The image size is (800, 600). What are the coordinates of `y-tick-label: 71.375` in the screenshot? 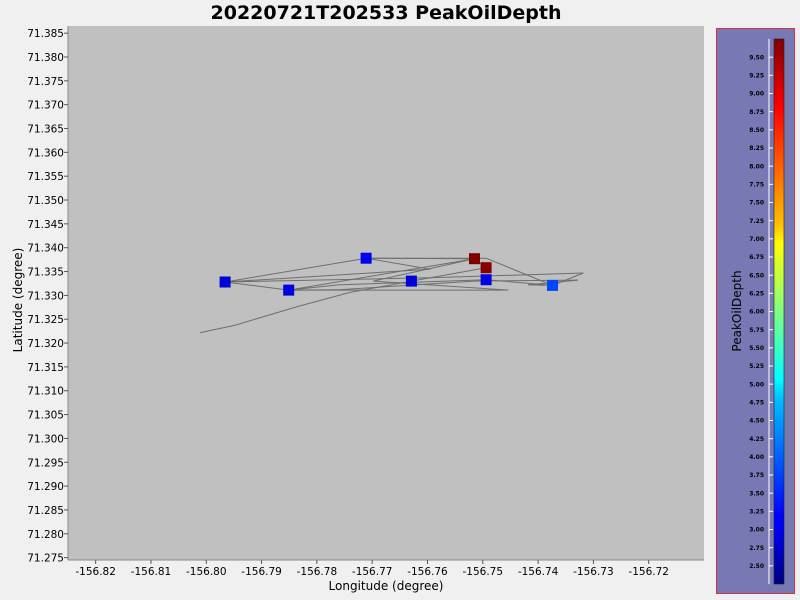 It's located at (45, 82).